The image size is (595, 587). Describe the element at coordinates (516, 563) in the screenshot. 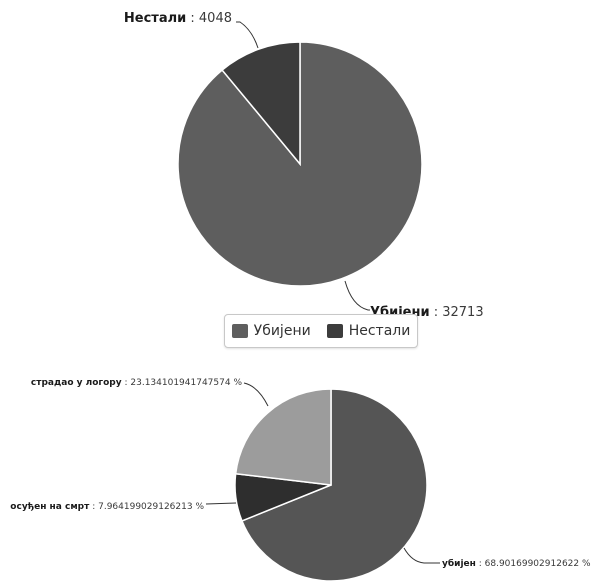

I see `pie2-label-1: убијен : 68.90169902912622 %` at that location.